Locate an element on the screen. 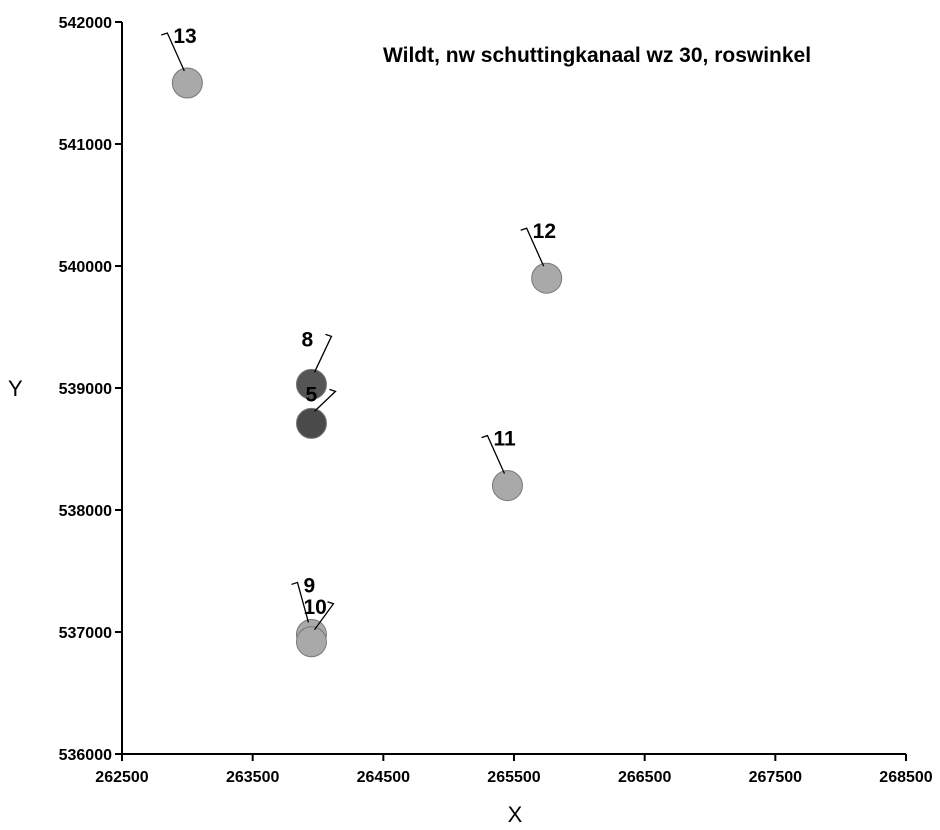  y-tick-label: 538000 is located at coordinates (85, 511).